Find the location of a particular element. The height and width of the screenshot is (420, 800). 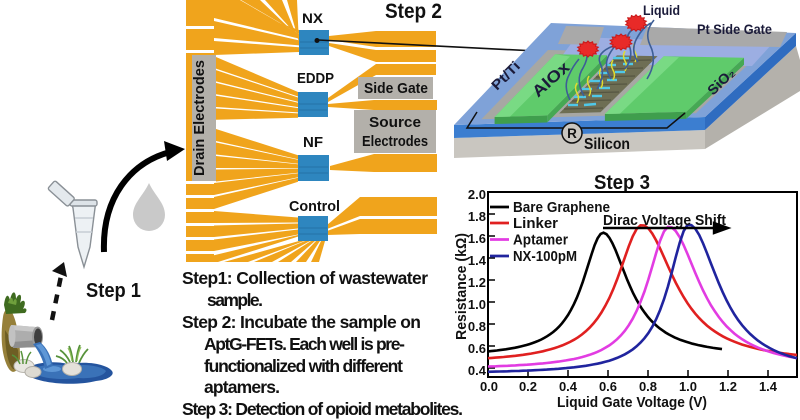

svg-text:Step 3: Detection of opioid me: Step 3: Detection of opioid metabolites. is located at coordinates (322, 409).